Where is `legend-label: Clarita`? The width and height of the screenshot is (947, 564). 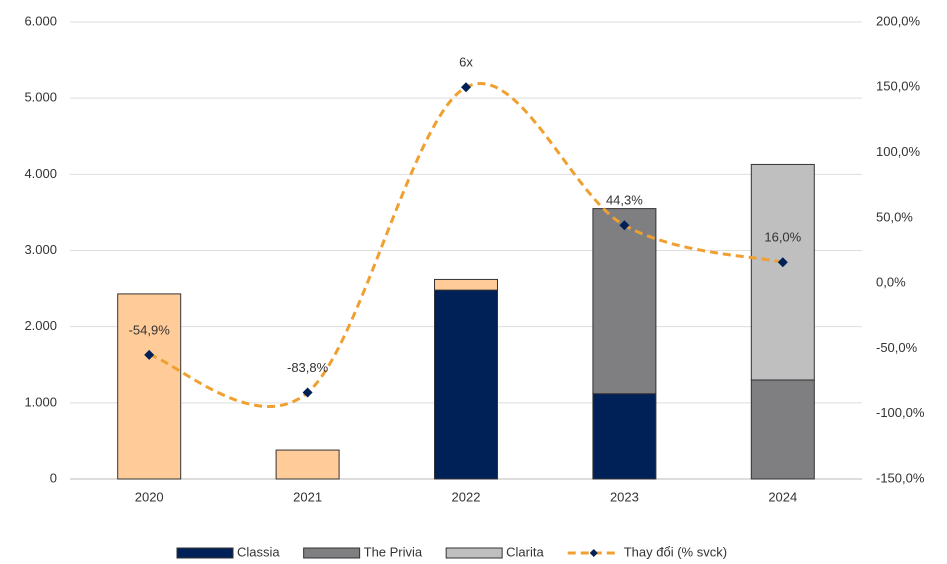 legend-label: Clarita is located at coordinates (525, 551).